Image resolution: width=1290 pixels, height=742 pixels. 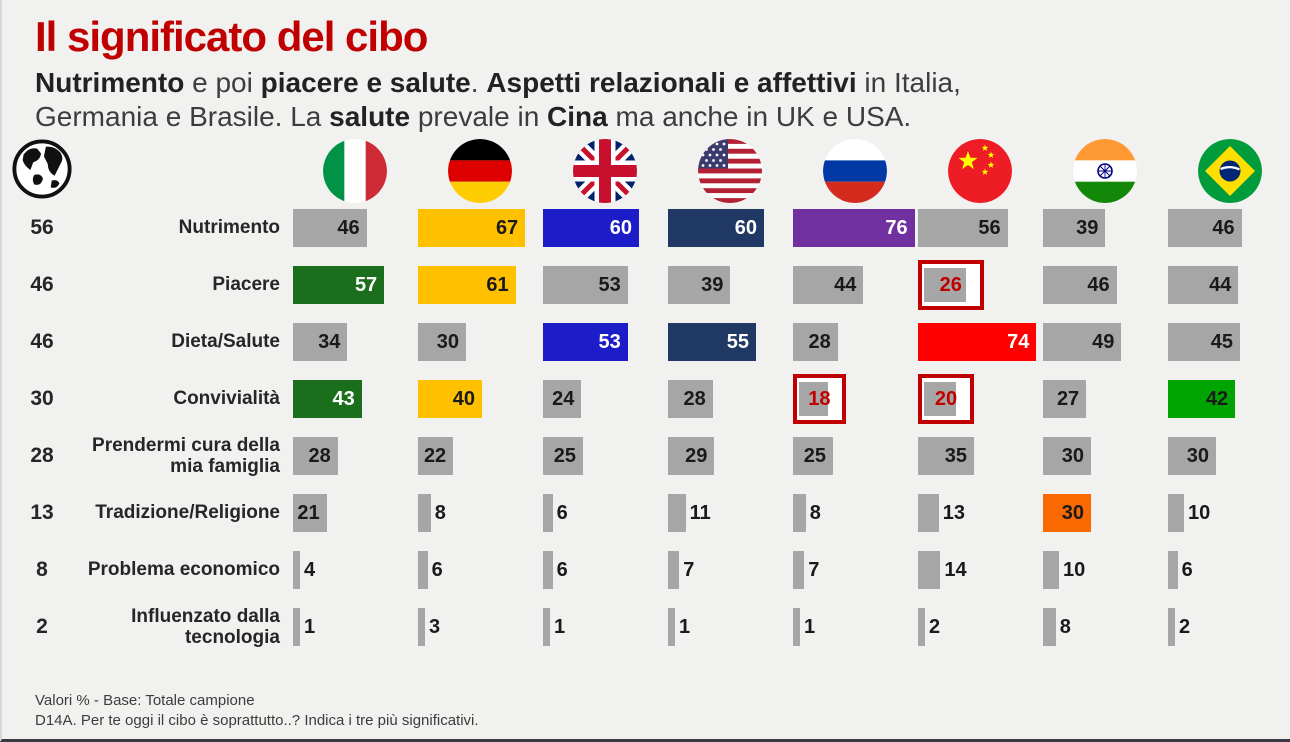 I want to click on subtitle-segment: ma anche in UK e USA., so click(x=759, y=117).